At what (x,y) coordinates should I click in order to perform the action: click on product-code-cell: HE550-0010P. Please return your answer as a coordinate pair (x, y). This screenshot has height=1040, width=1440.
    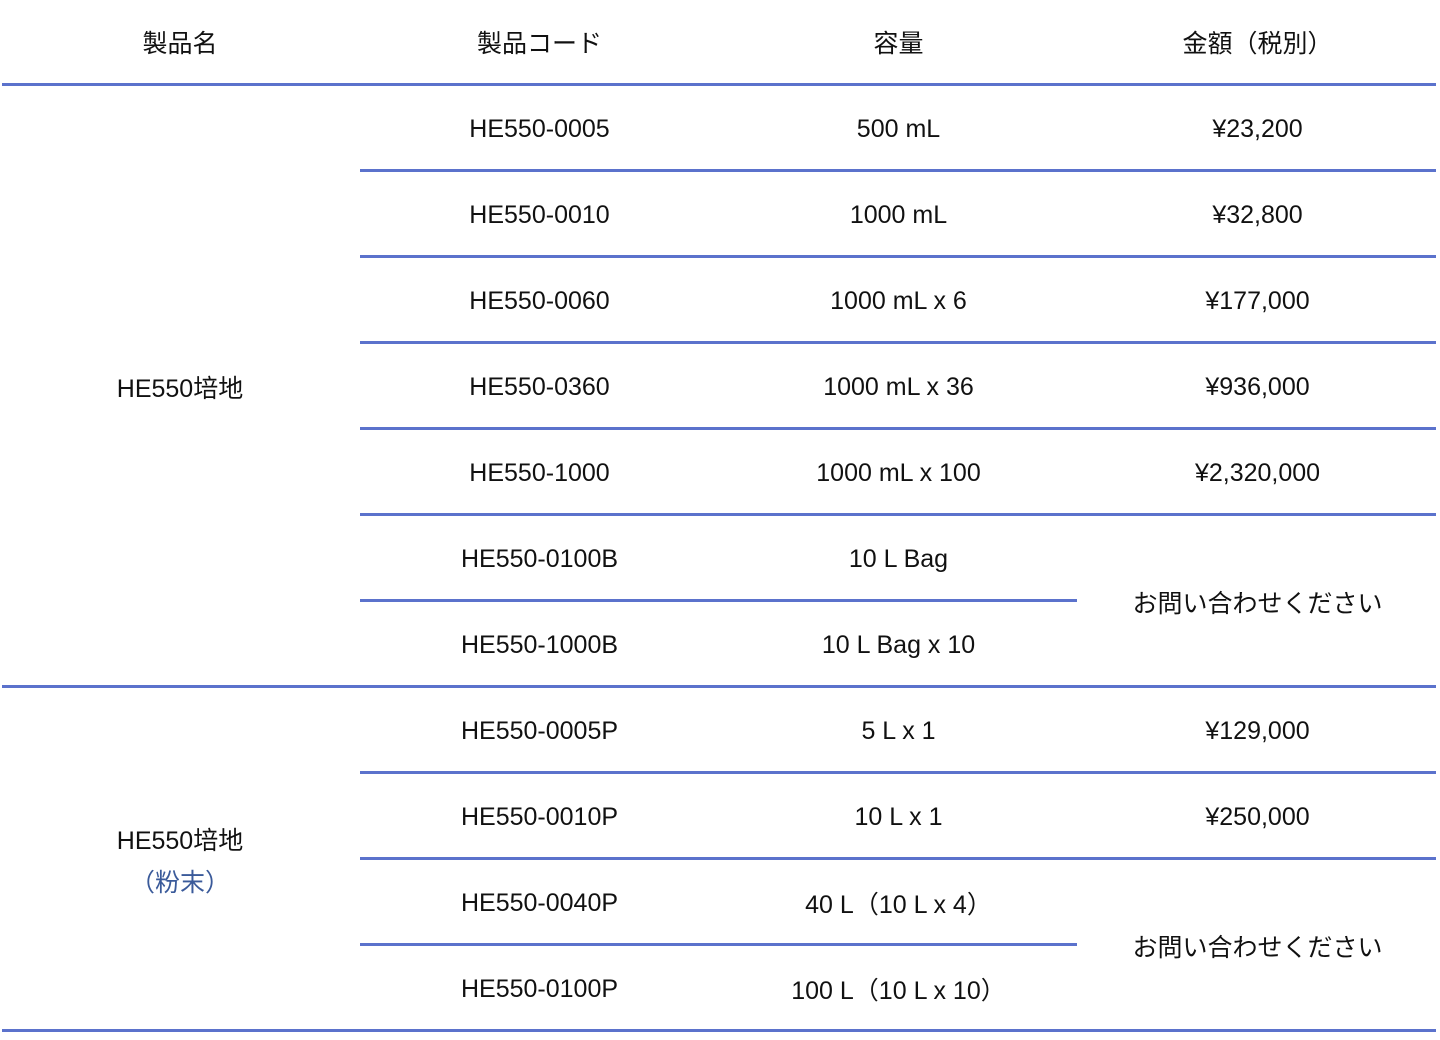
    Looking at the image, I should click on (539, 816).